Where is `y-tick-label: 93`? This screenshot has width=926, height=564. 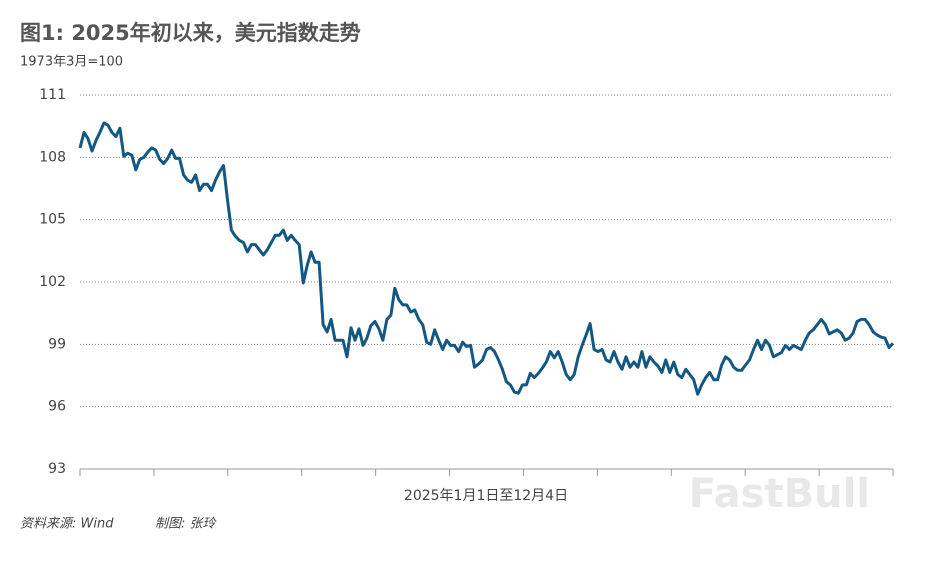
y-tick-label: 93 is located at coordinates (57, 469).